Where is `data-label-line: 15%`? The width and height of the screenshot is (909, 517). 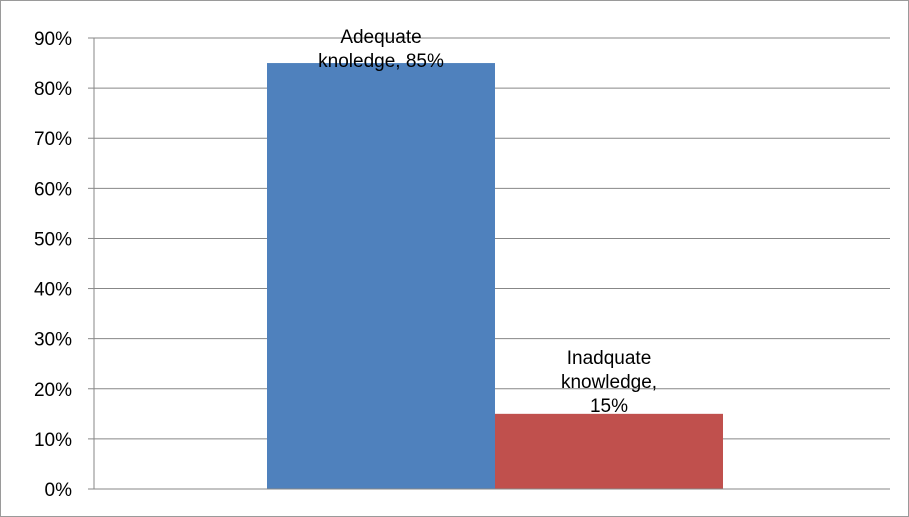
data-label-line: 15% is located at coordinates (609, 406).